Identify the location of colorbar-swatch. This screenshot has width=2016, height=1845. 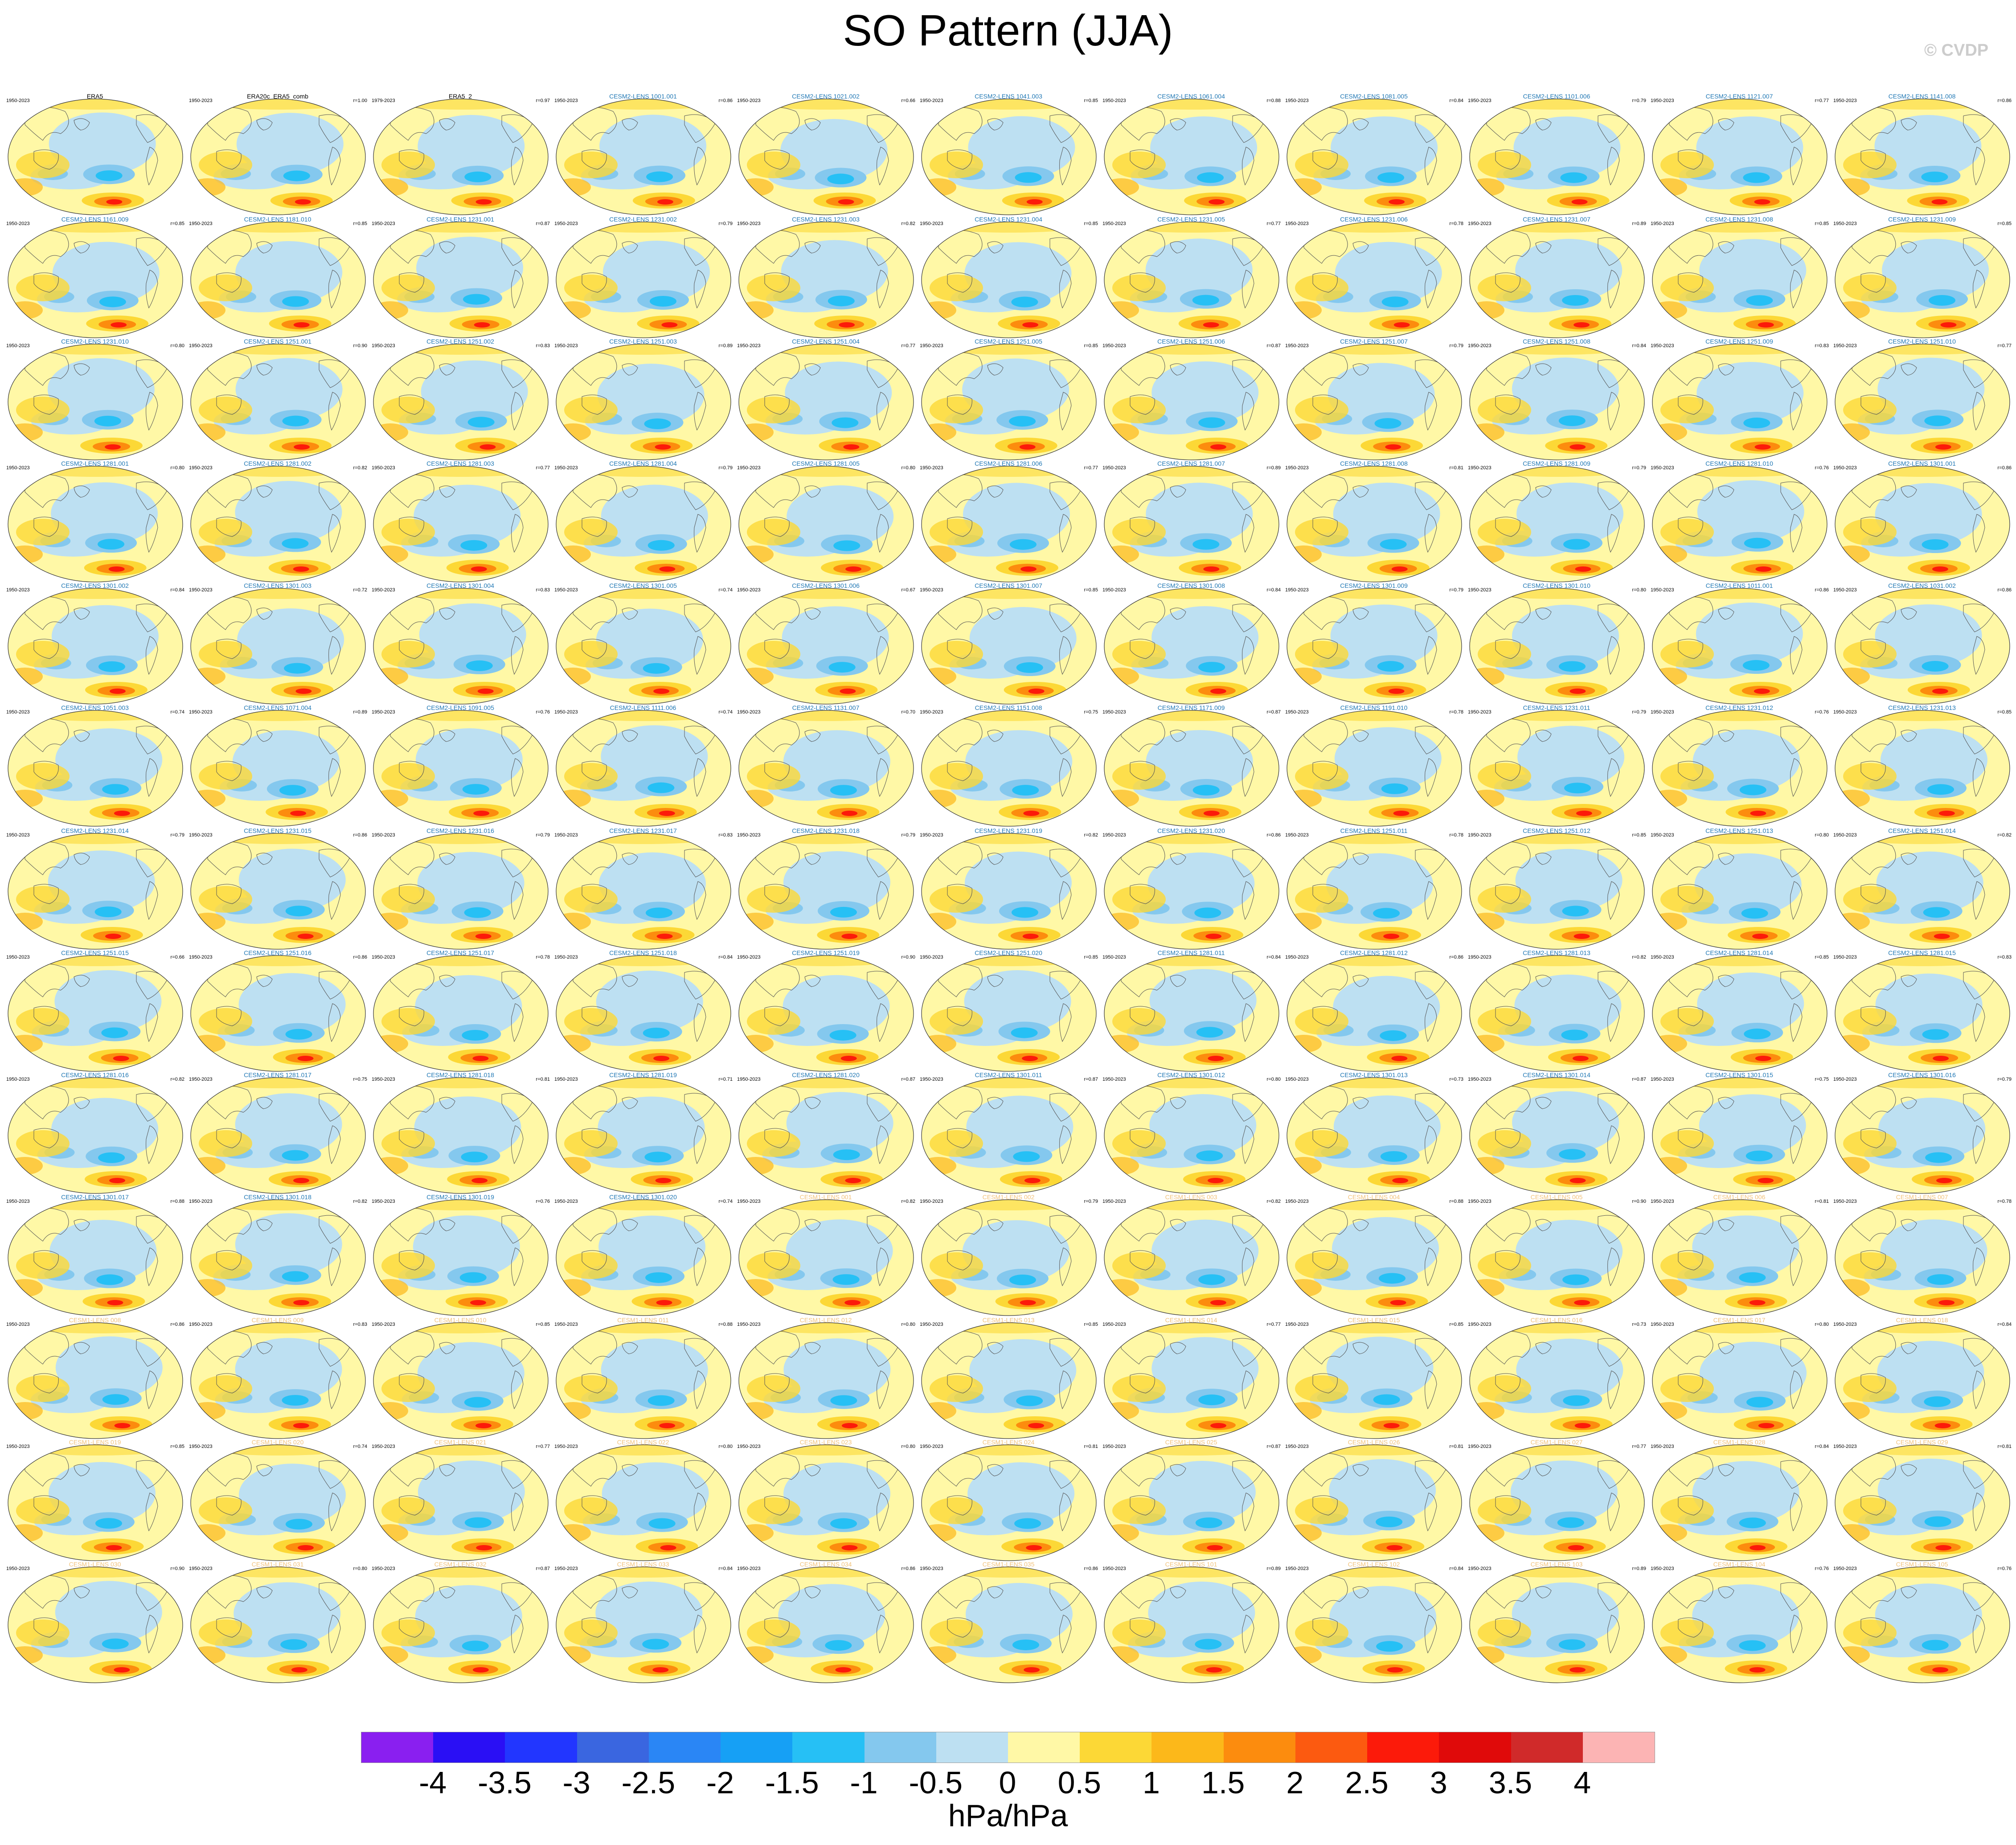
(1116, 1747).